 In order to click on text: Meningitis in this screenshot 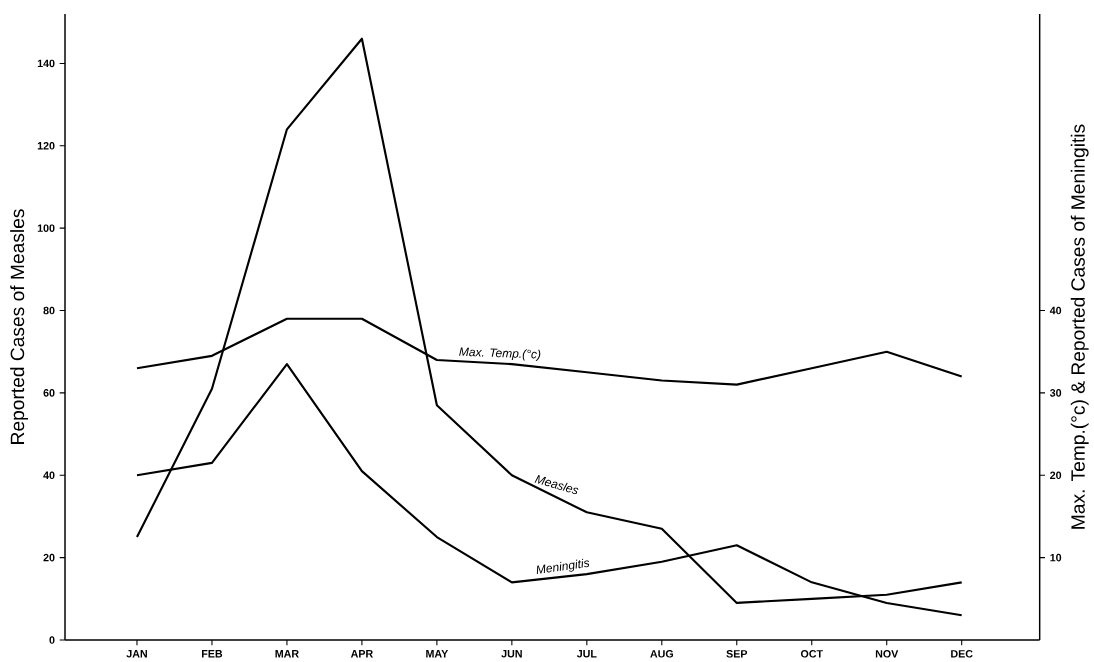, I will do `click(563, 566)`.